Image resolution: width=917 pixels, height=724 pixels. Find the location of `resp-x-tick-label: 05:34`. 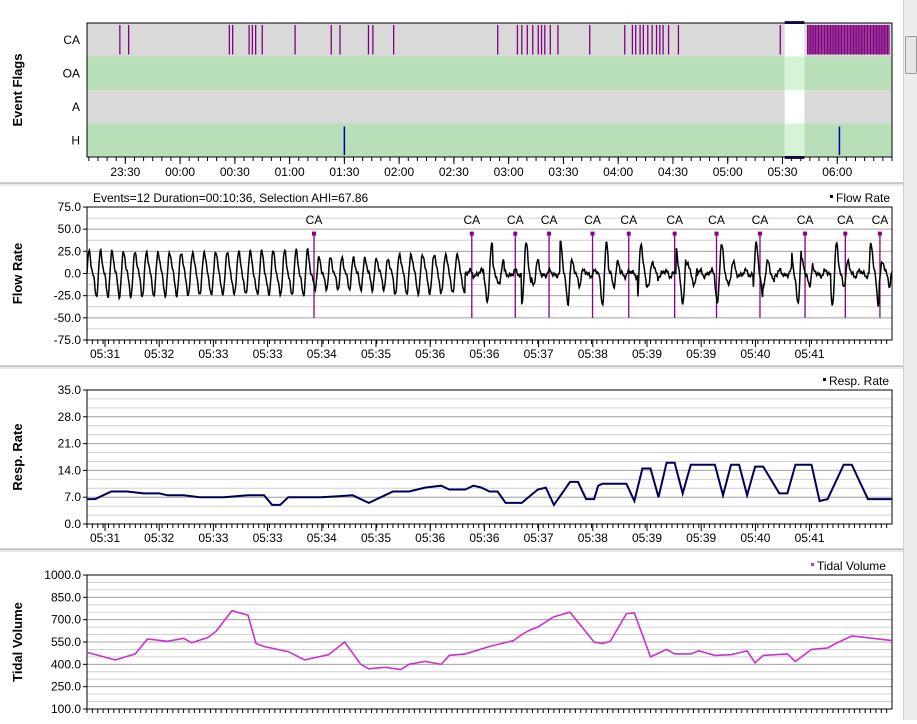

resp-x-tick-label: 05:34 is located at coordinates (322, 538).